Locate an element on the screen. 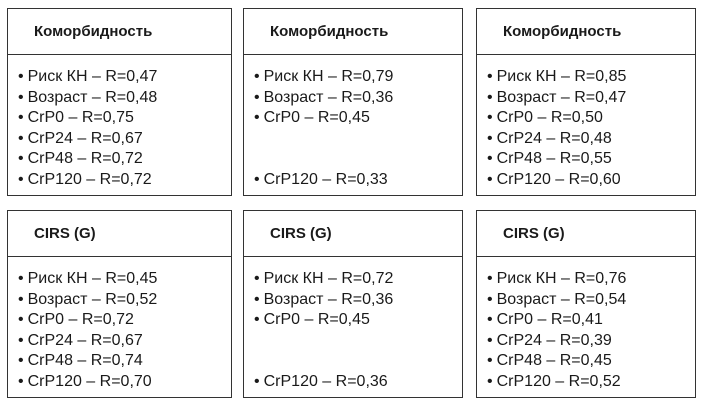  correlation-item: CrP48 – R=0,72 is located at coordinates (80, 159).